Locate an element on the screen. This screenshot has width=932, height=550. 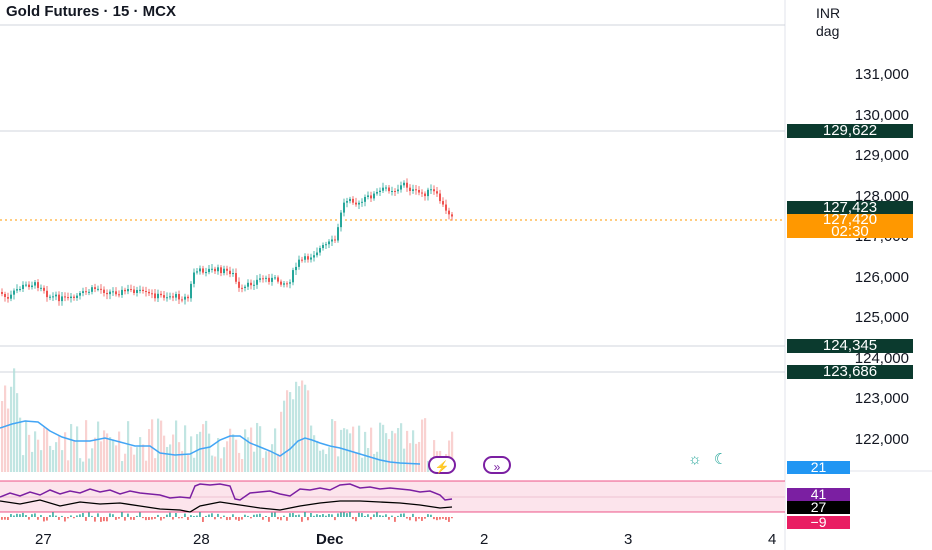
level-tag-high: 129,622 is located at coordinates (850, 130).